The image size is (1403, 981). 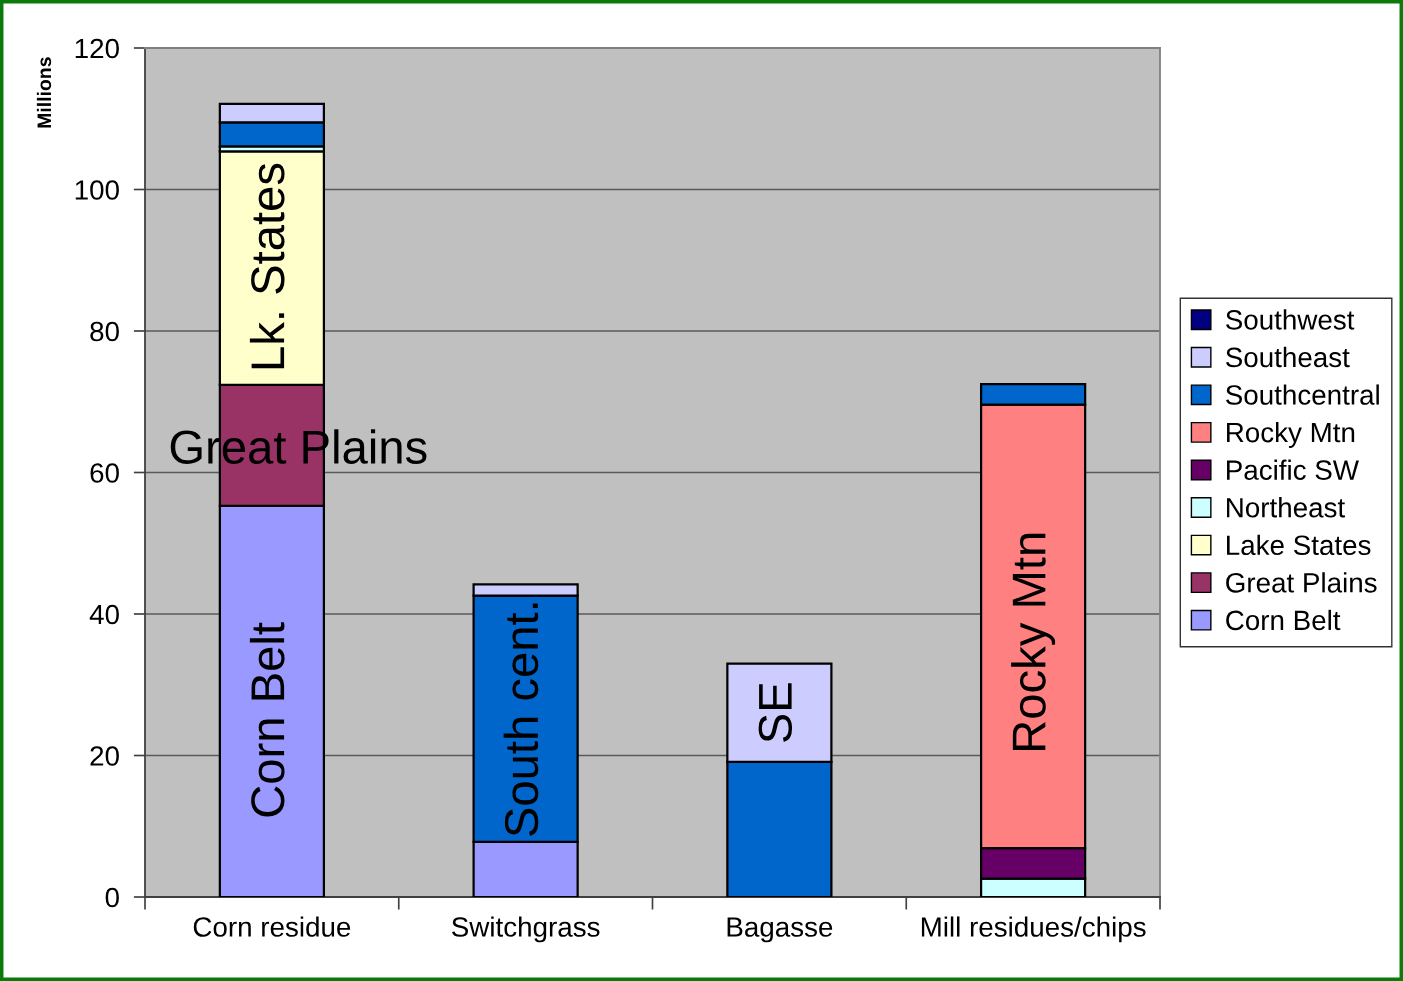 What do you see at coordinates (104, 614) in the screenshot?
I see `y-tick-label: 40` at bounding box center [104, 614].